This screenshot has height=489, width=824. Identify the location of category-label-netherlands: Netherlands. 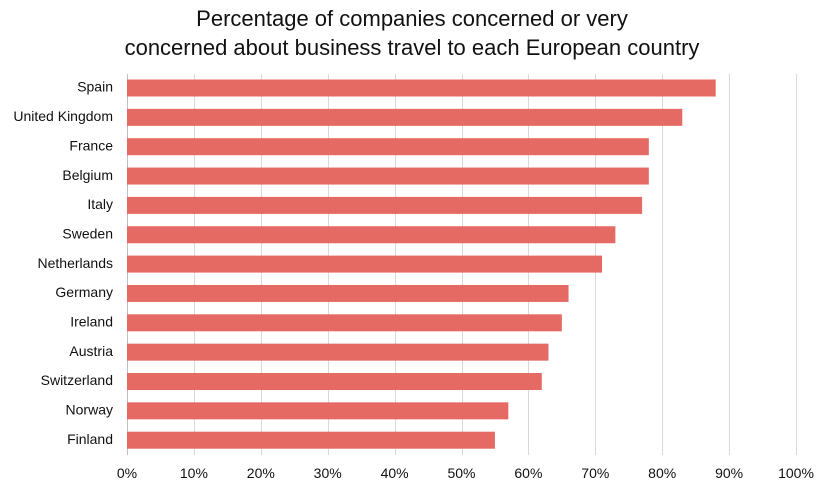
(76, 263).